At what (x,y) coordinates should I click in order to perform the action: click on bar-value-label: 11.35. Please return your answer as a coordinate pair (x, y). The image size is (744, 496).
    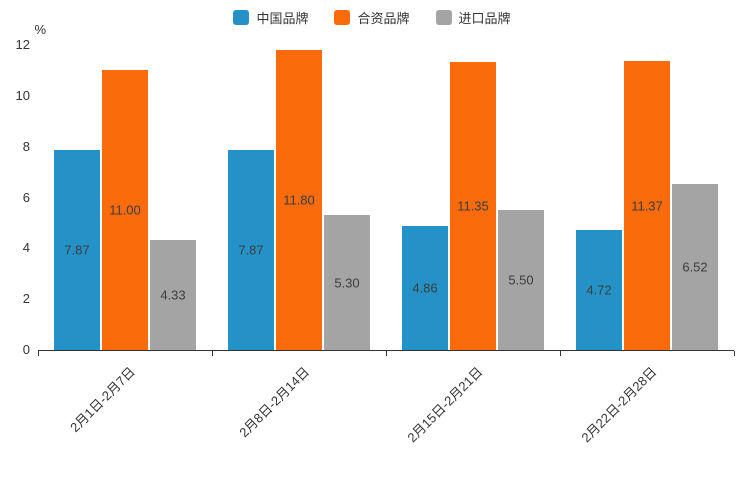
    Looking at the image, I should click on (473, 206).